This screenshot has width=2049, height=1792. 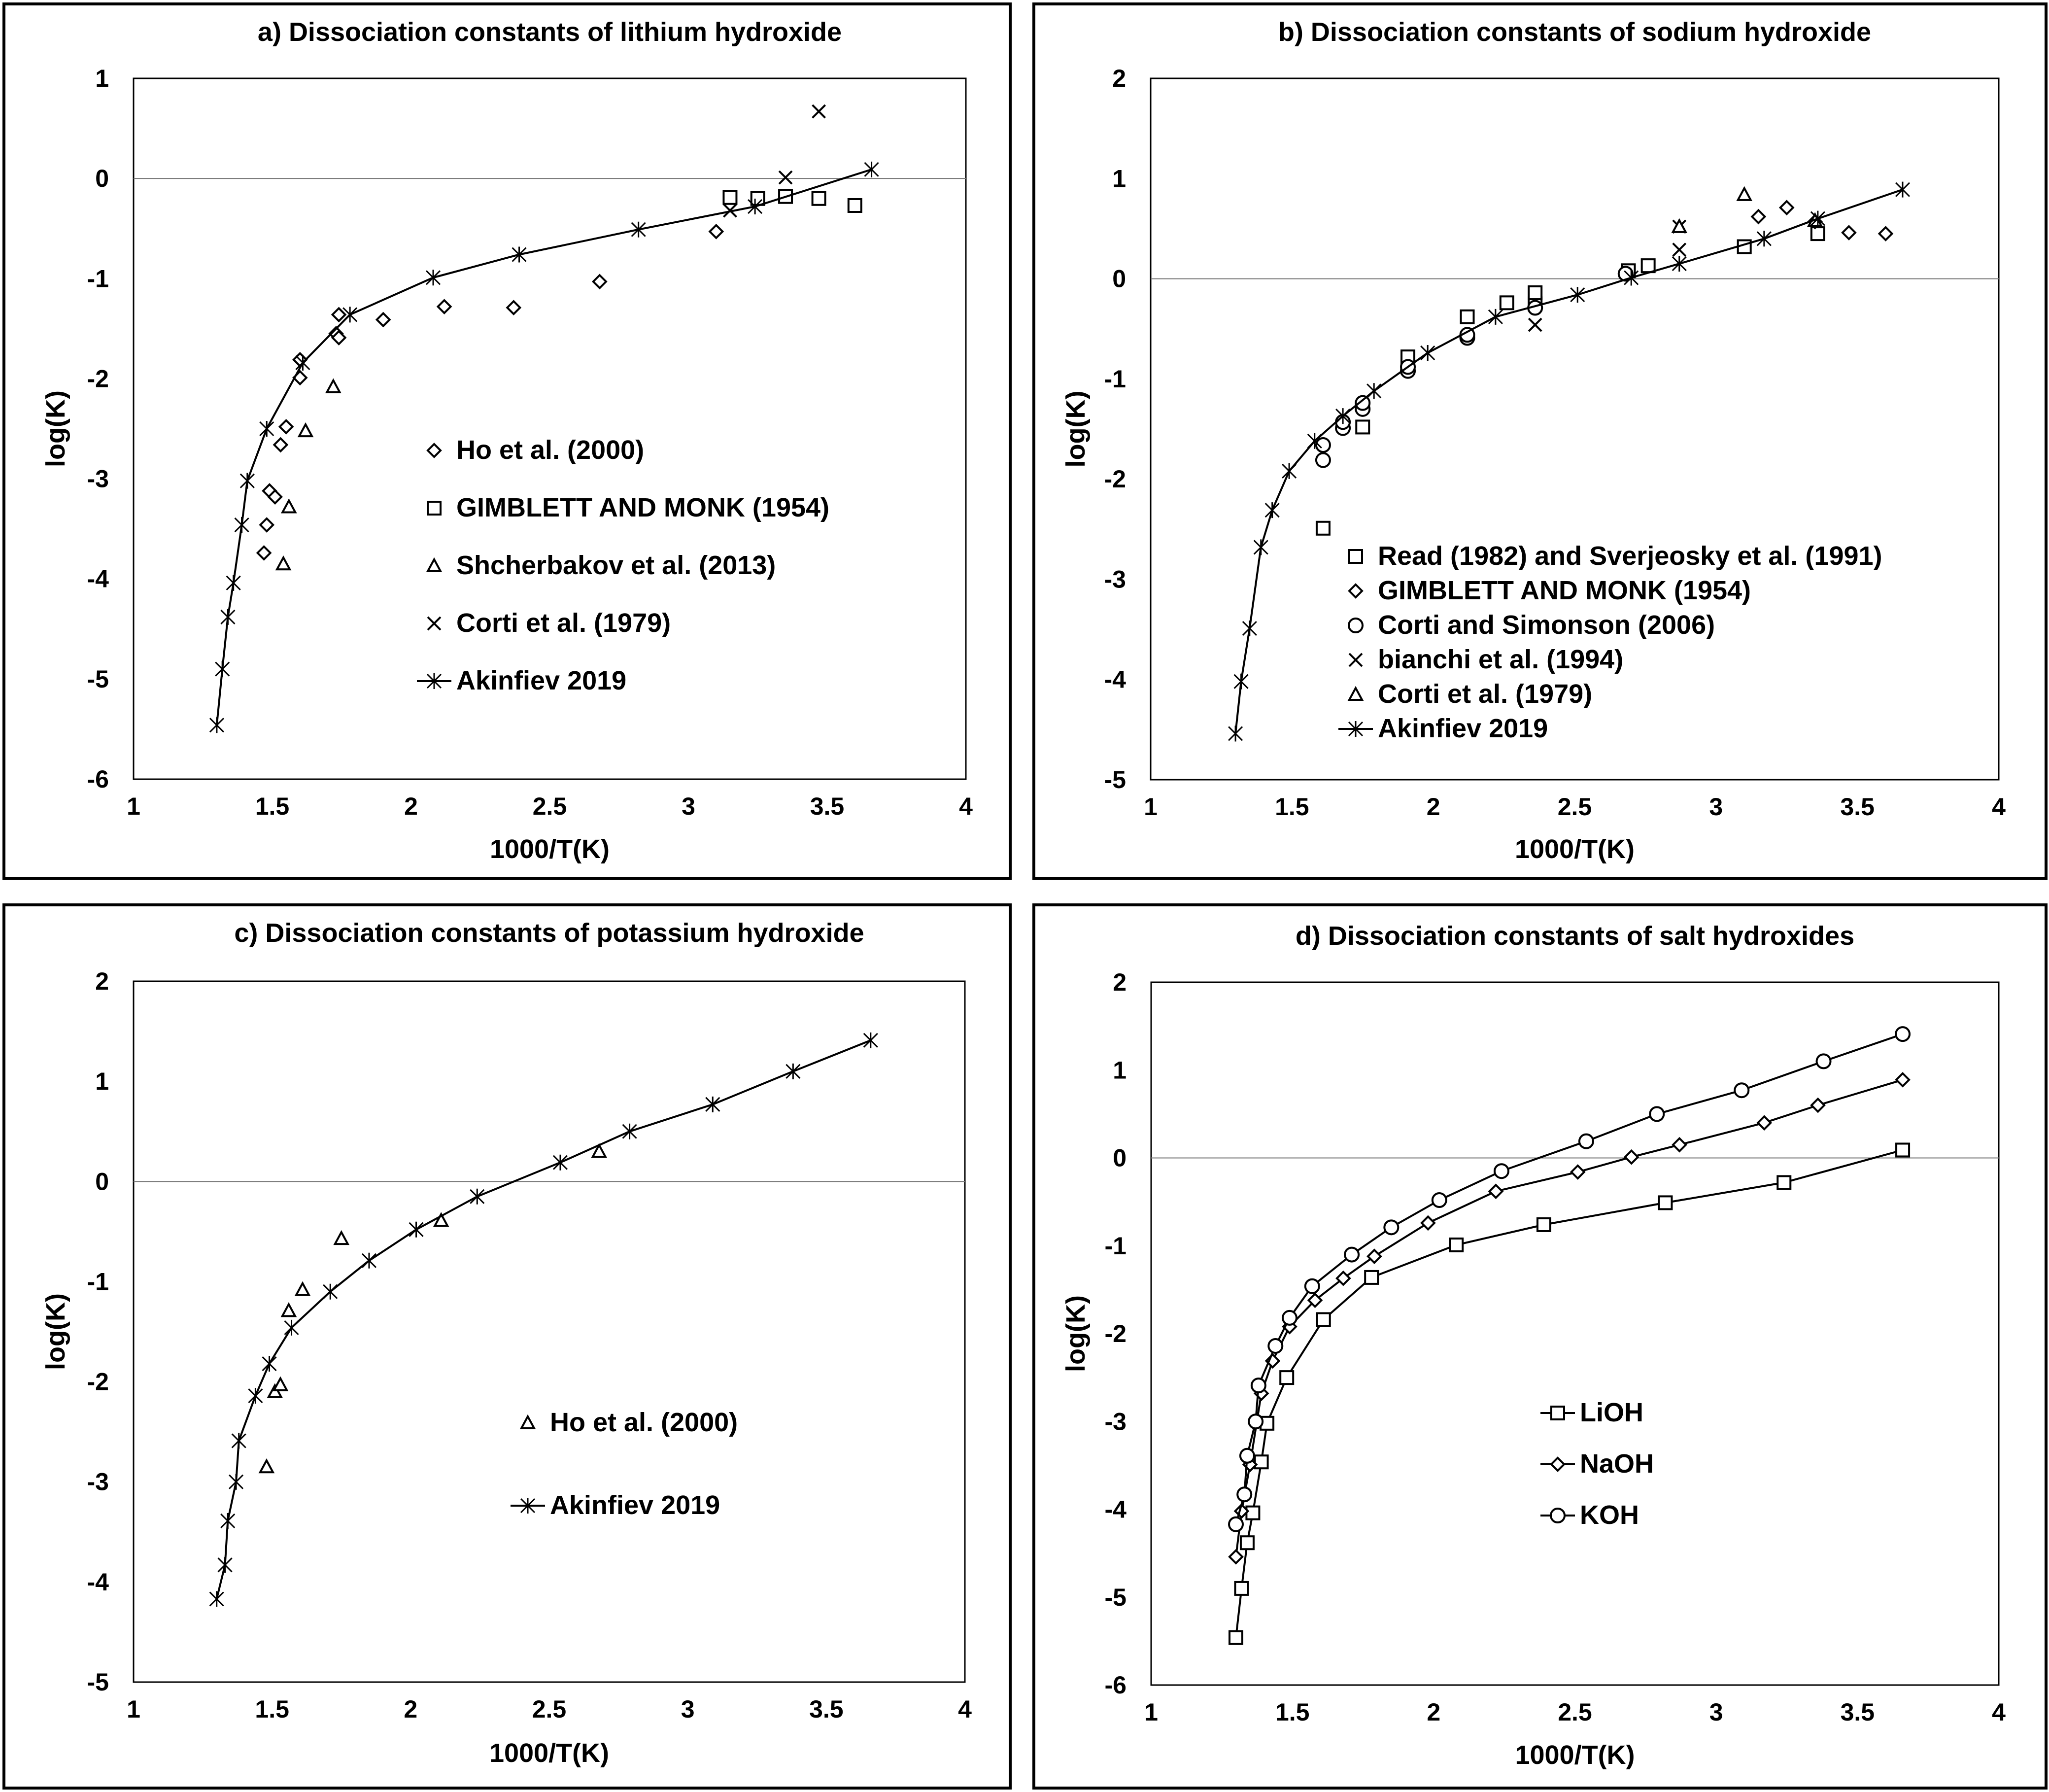 What do you see at coordinates (1607, 275) in the screenshot?
I see `series-bianchi-et-al-1994` at bounding box center [1607, 275].